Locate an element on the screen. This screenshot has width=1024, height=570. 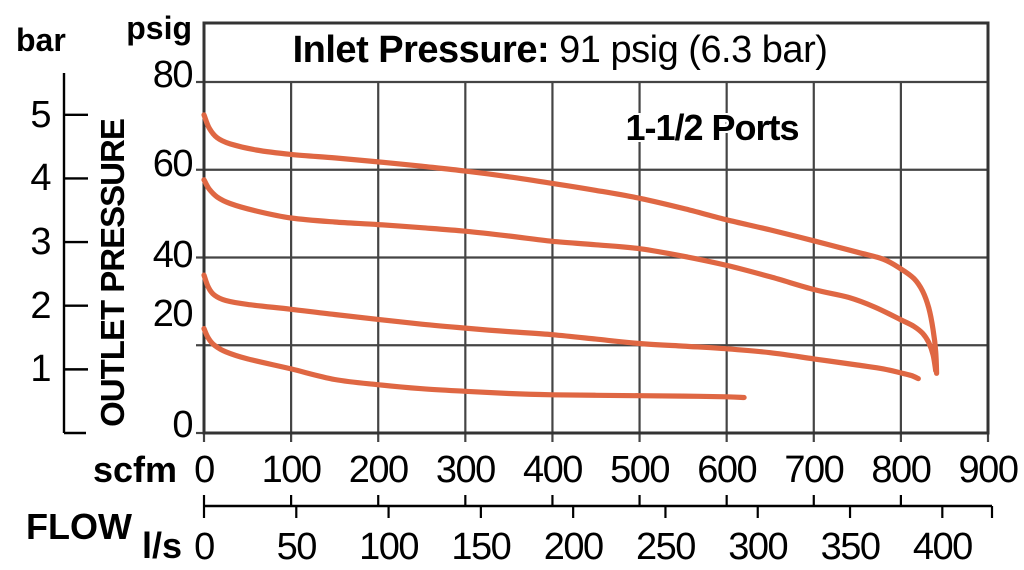
psig-unit-label: psig is located at coordinates (159, 28).